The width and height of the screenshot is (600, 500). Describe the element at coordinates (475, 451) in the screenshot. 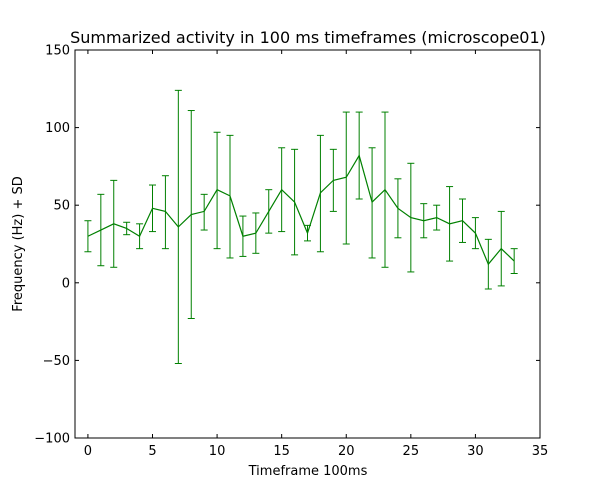

I see `x-tick-label: 30` at that location.